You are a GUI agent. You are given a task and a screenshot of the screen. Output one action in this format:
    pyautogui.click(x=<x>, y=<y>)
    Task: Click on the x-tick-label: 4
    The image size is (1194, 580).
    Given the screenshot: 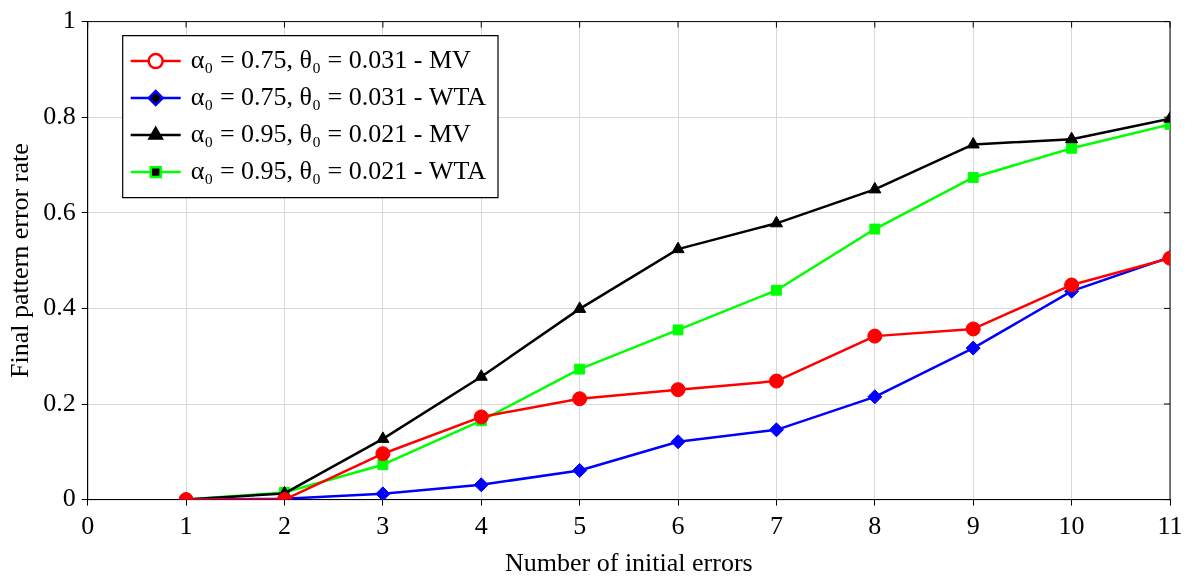 What is the action you would take?
    pyautogui.click(x=481, y=526)
    